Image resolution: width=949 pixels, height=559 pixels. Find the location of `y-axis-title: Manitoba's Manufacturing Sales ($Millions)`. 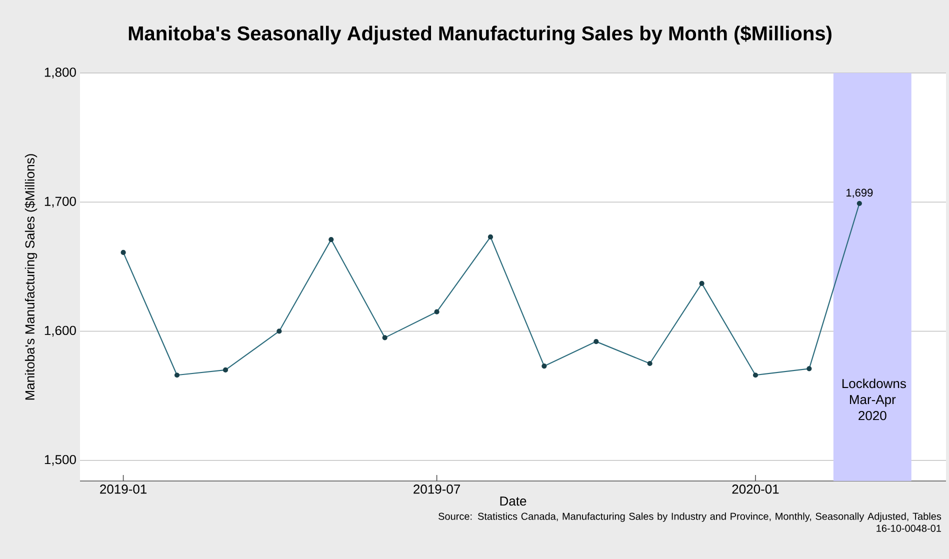

y-axis-title: Manitoba's Manufacturing Sales ($Millions) is located at coordinates (31, 277).